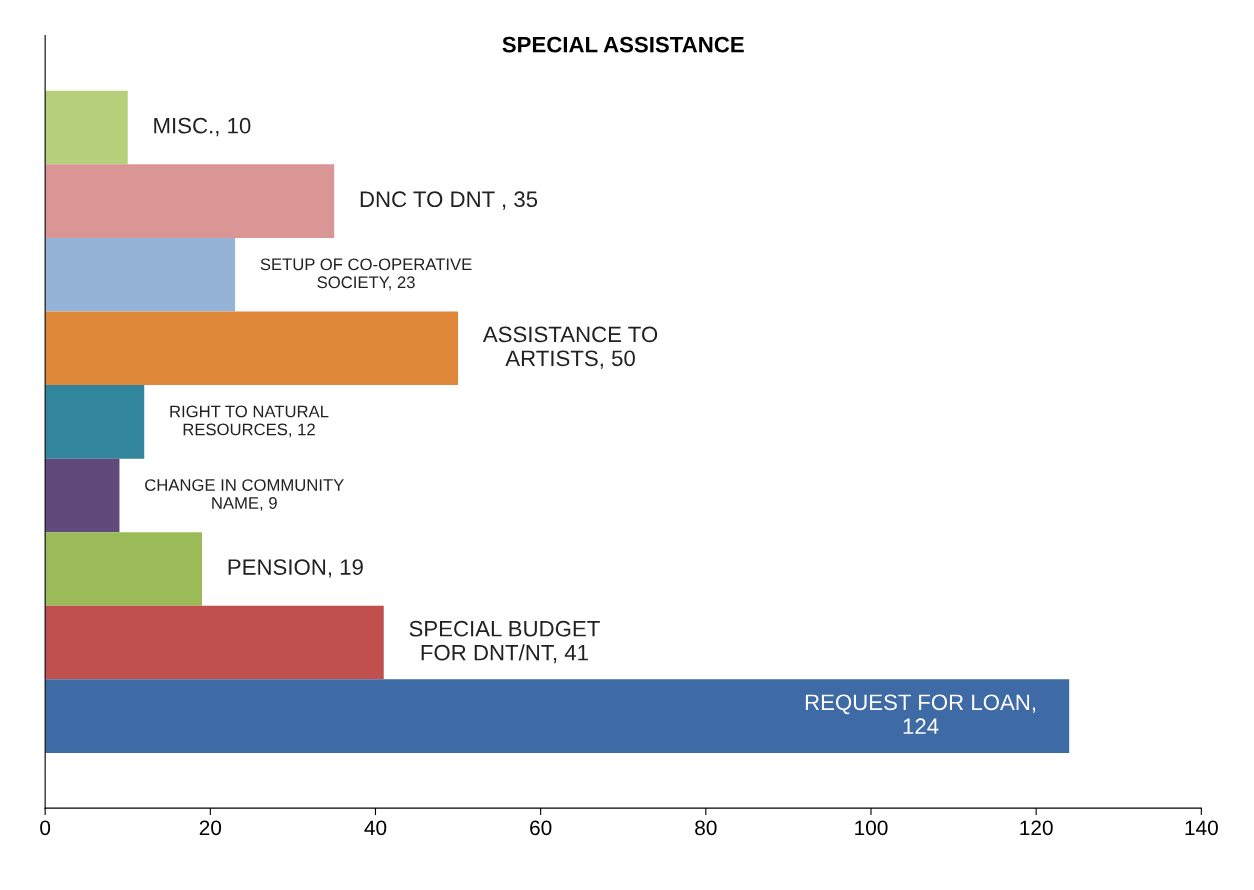 This screenshot has width=1254, height=890. I want to click on data-label: MISC., 10, so click(202, 127).